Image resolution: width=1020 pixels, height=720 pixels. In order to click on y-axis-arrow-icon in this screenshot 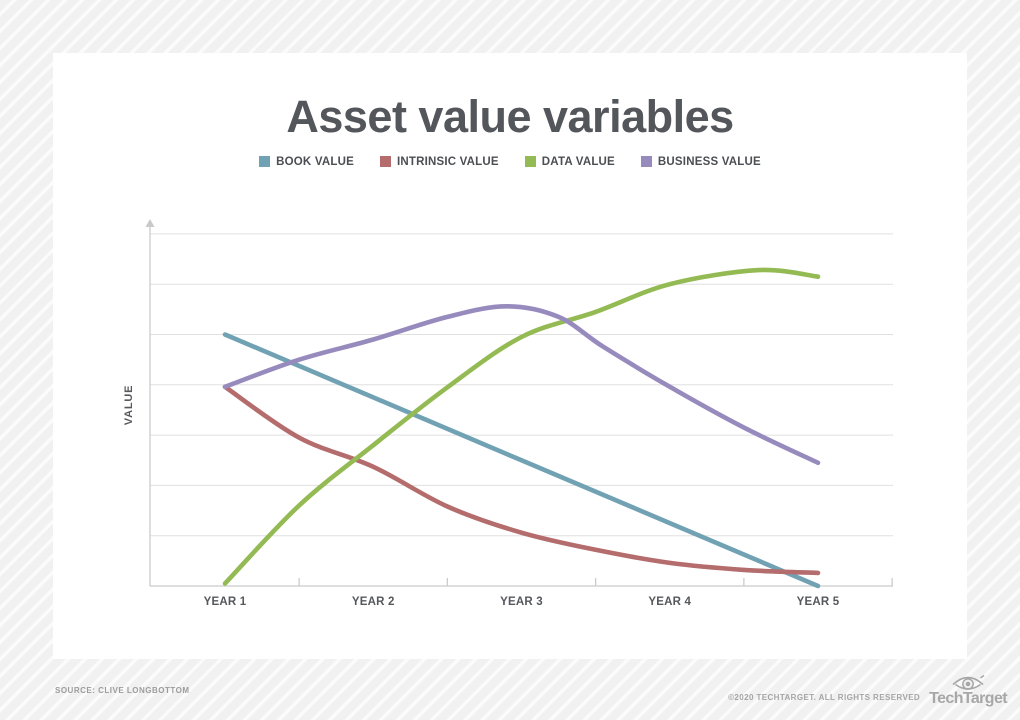, I will do `click(150, 223)`.